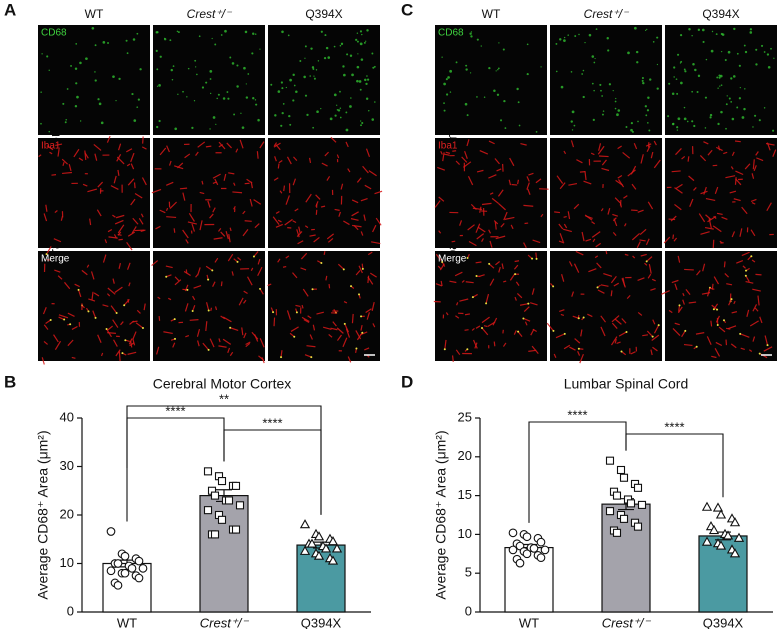 Image resolution: width=778 pixels, height=629 pixels. What do you see at coordinates (224, 398) in the screenshot?
I see `significance-label: **` at bounding box center [224, 398].